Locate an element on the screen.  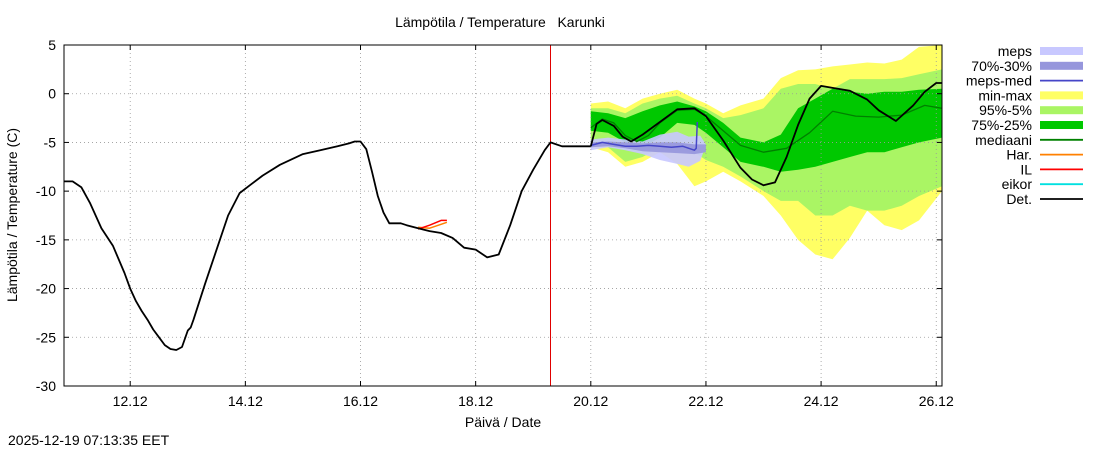
legend-label: Har. is located at coordinates (1019, 155).